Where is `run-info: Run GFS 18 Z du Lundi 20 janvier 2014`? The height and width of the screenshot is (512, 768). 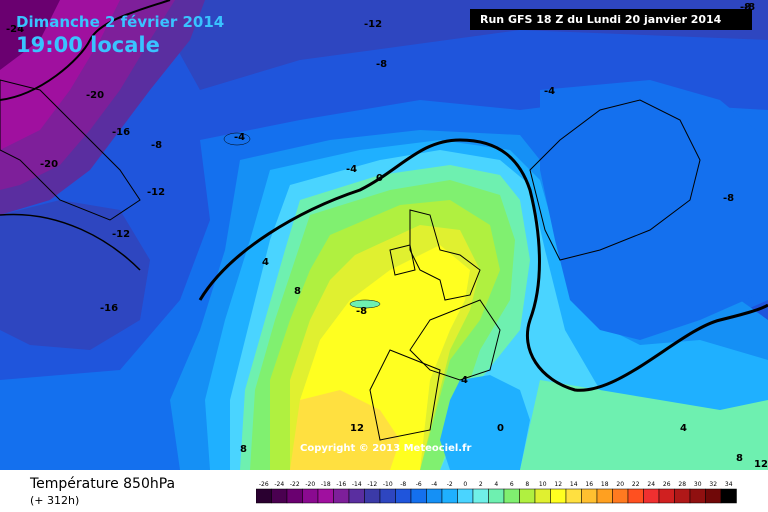
run-info: Run GFS 18 Z du Lundi 20 janvier 2014 is located at coordinates (611, 19).